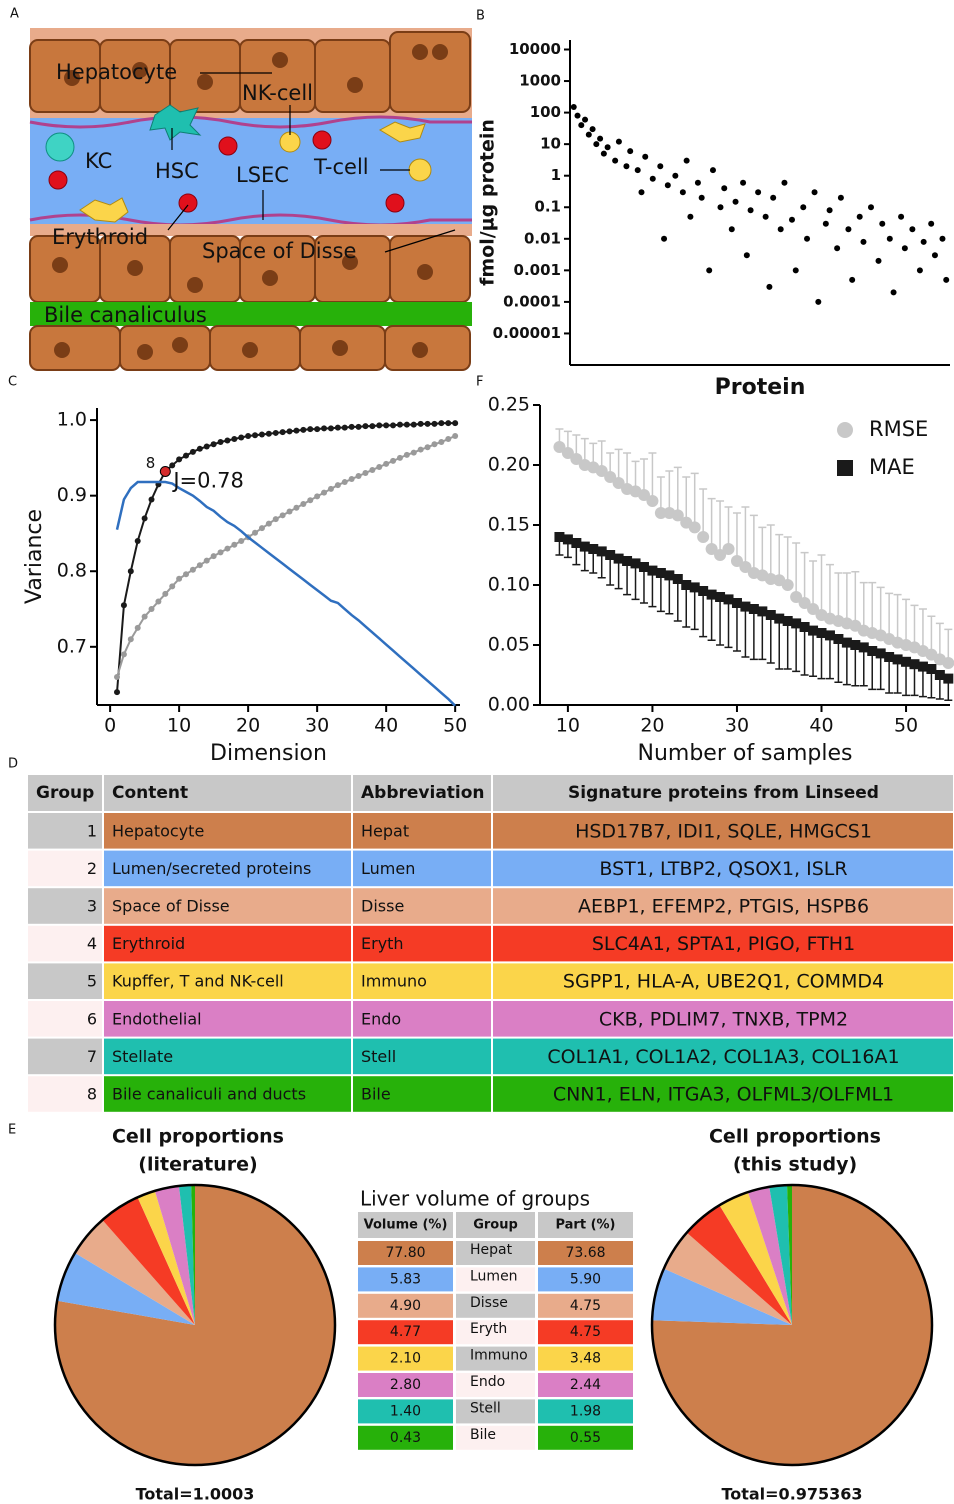 The image size is (954, 1504). Describe the element at coordinates (151, 463) in the screenshot. I see `highlight-label: 8` at that location.